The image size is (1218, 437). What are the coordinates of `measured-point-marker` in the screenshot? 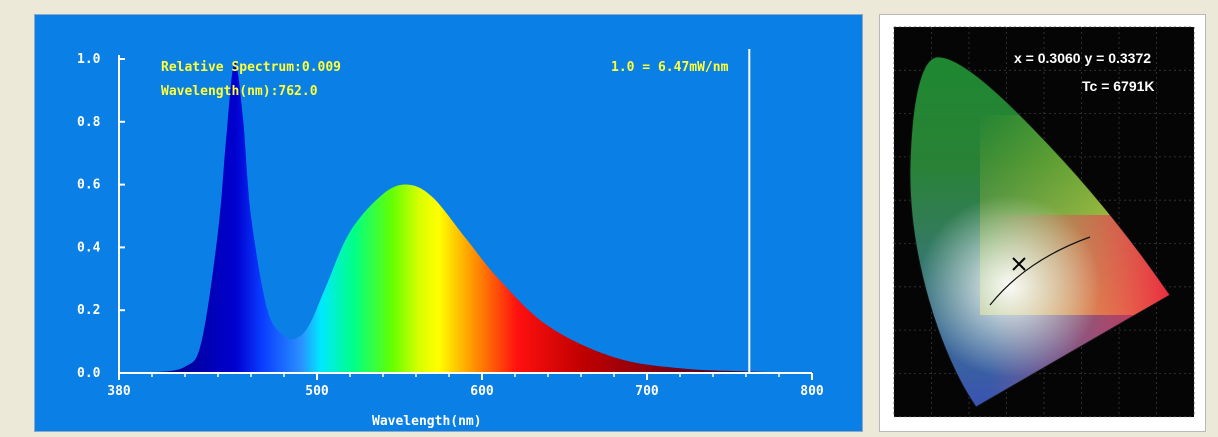 It's located at (1019, 264).